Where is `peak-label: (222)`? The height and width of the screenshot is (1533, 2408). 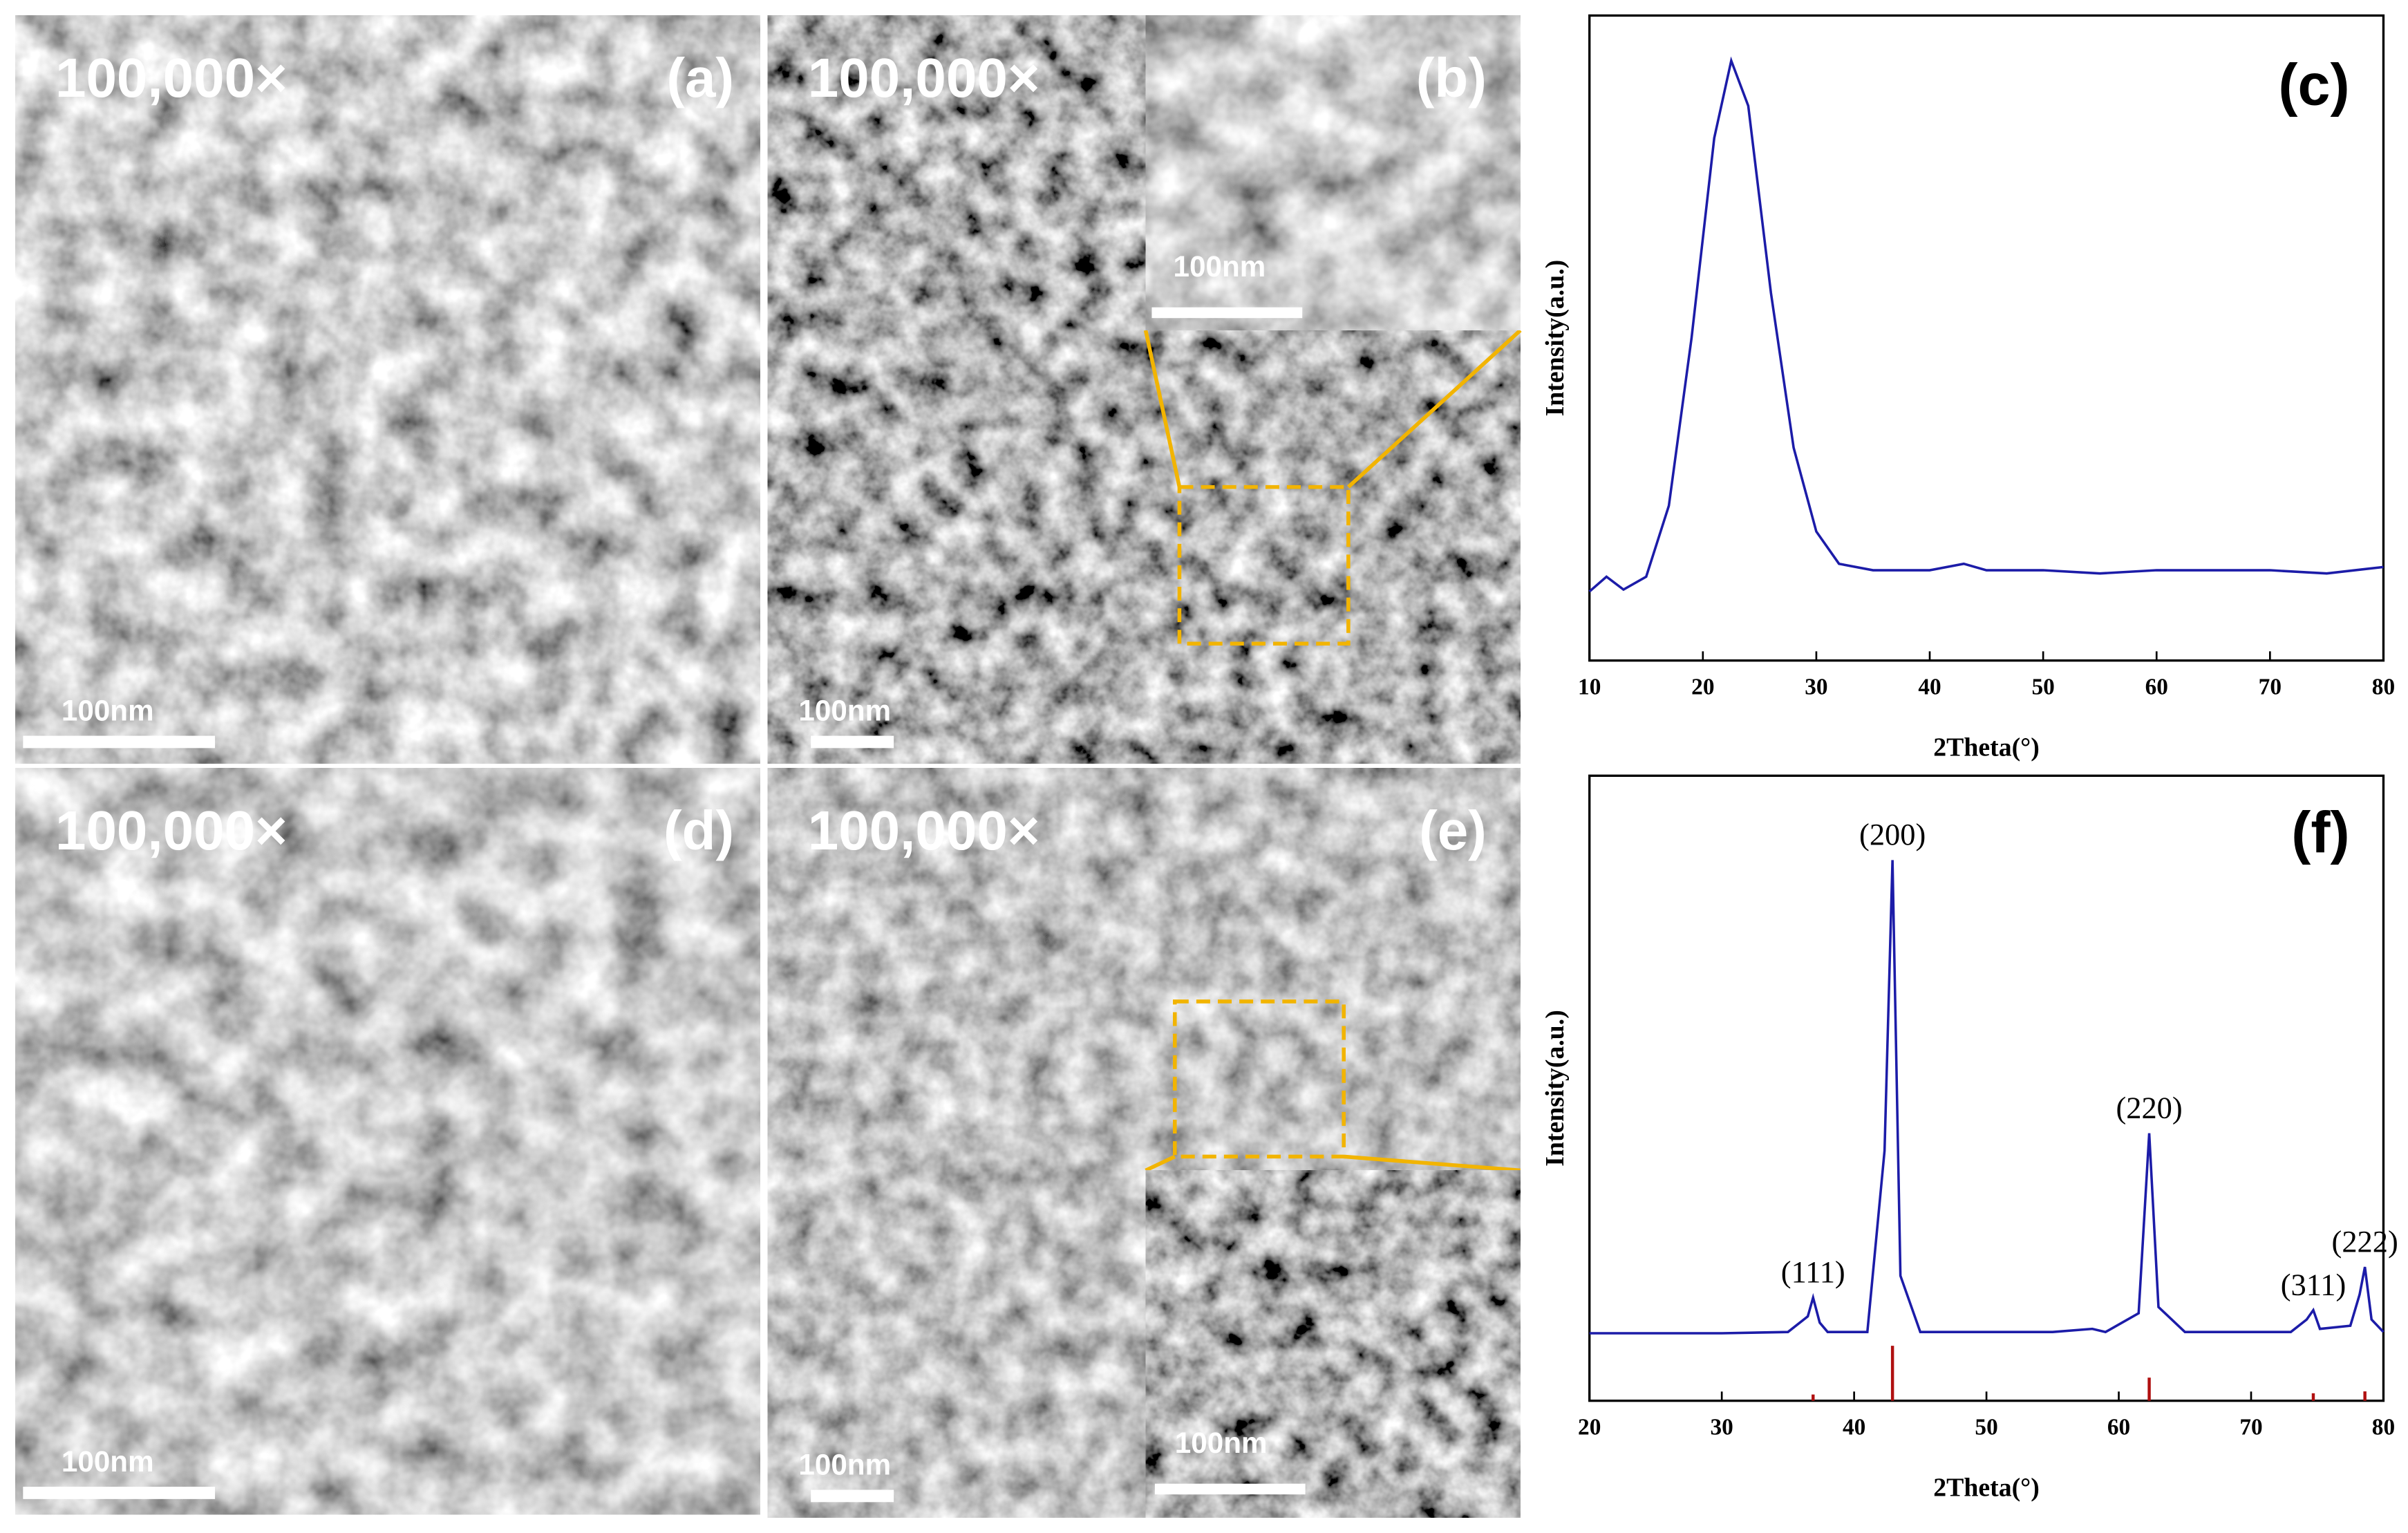
peak-label: (222) is located at coordinates (2365, 1241).